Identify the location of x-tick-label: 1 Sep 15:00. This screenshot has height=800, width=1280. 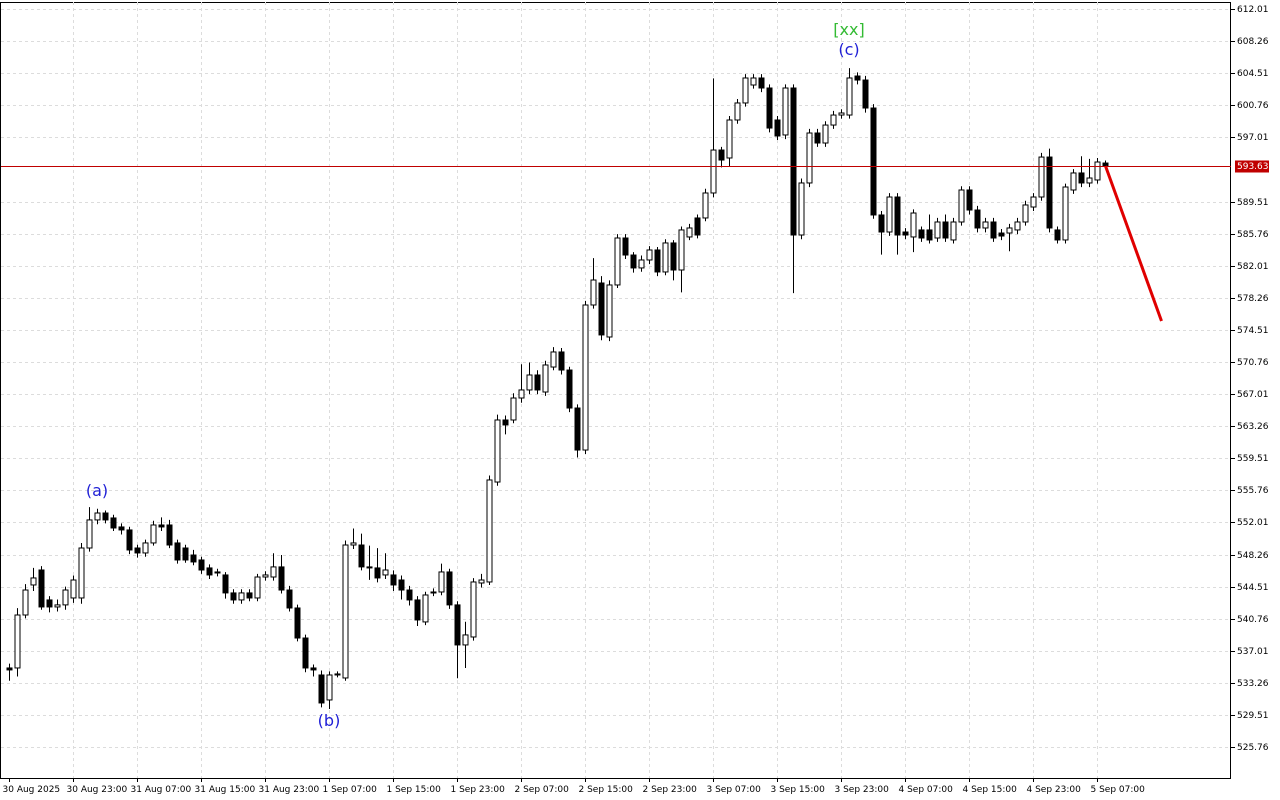
(414, 790).